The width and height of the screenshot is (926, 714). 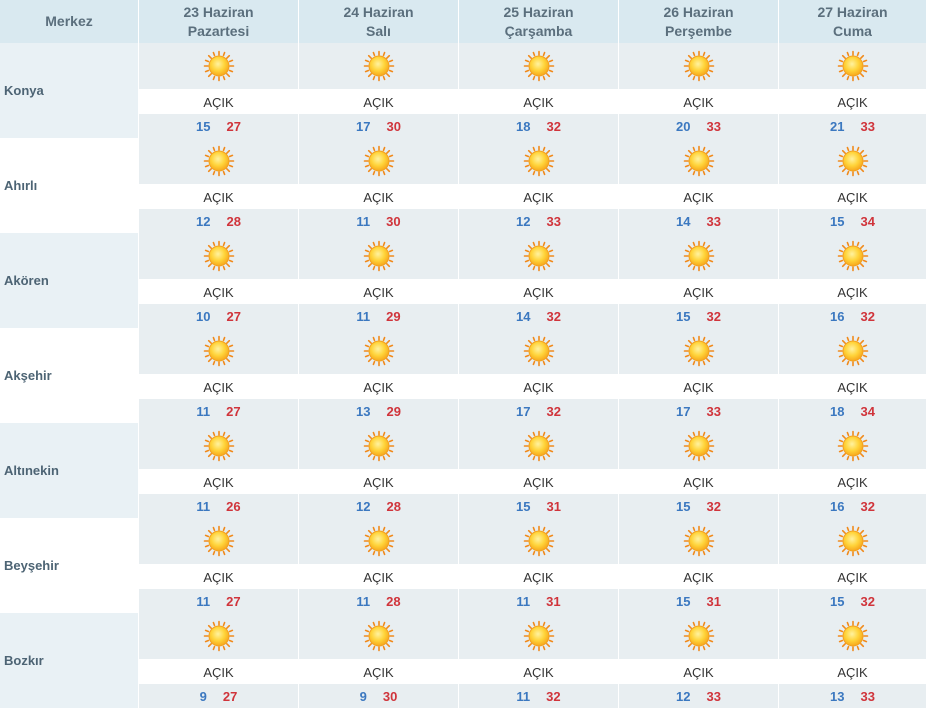 What do you see at coordinates (698, 126) in the screenshot?
I see `forecast-temps: 20 33` at bounding box center [698, 126].